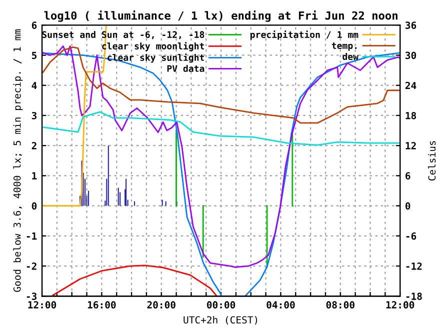  I want to click on y-tick-label: 6, so click(34, 25).